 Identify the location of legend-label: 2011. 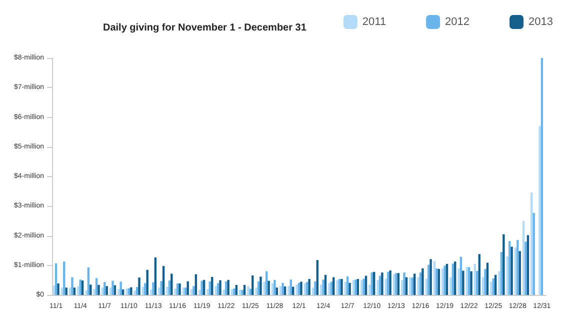
(374, 22).